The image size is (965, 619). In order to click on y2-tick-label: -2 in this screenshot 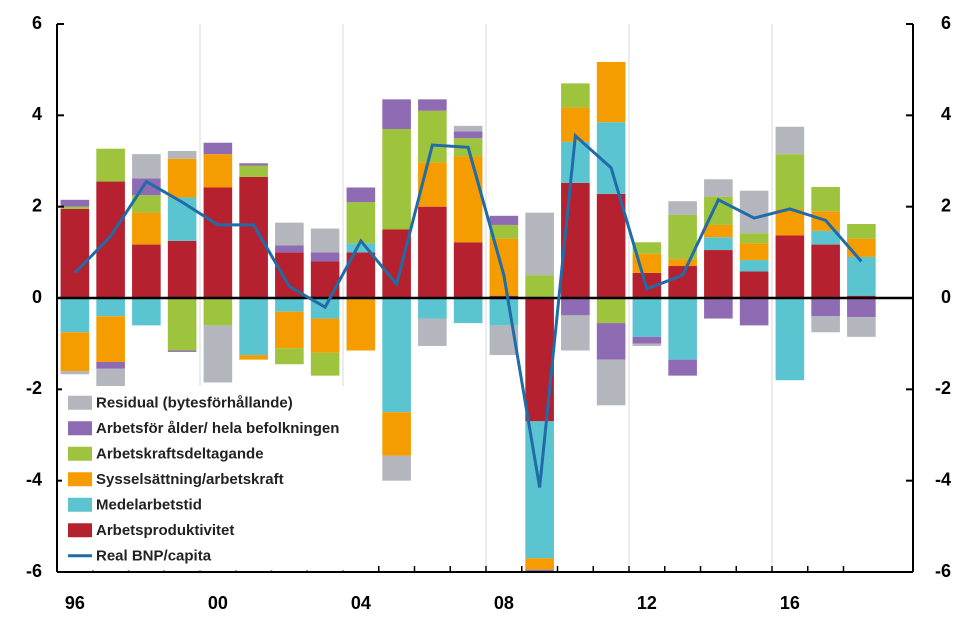, I will do `click(943, 388)`.